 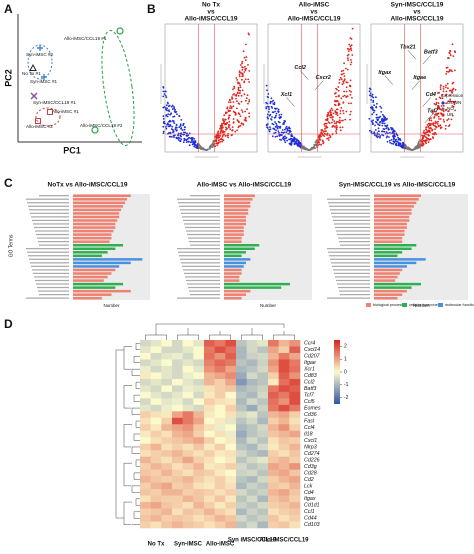 What do you see at coordinates (244, 185) in the screenshot?
I see `go-title: Allo-iMSC vs Allo-iMSC/CCL19` at bounding box center [244, 185].